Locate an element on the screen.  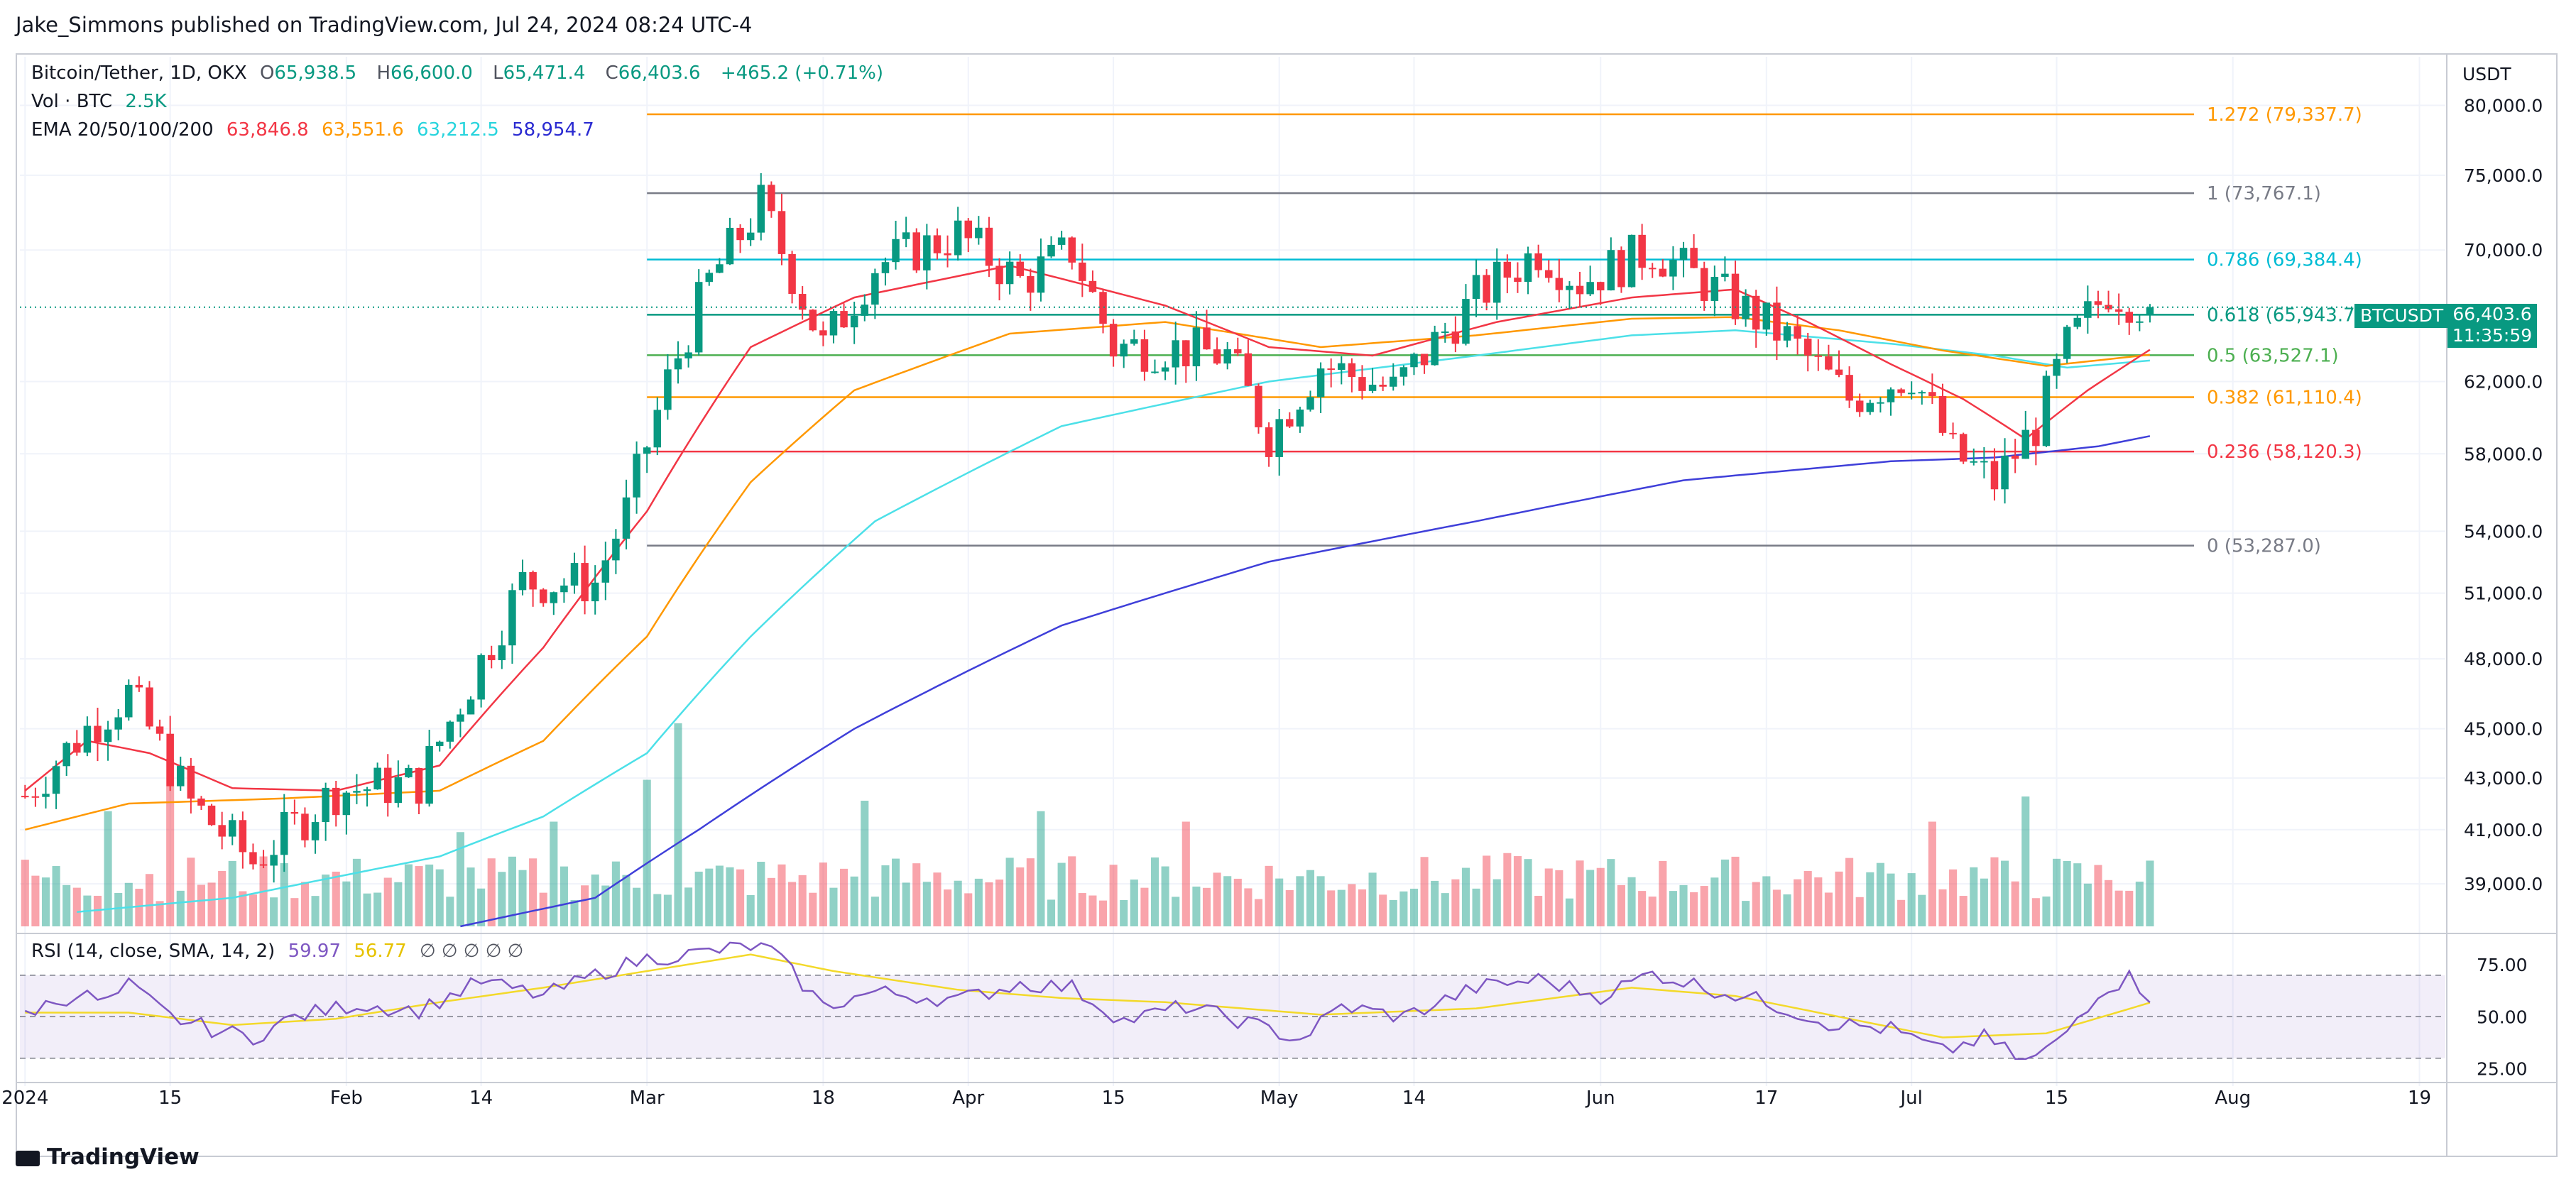
time-tick-label: 15 is located at coordinates (1113, 1098).